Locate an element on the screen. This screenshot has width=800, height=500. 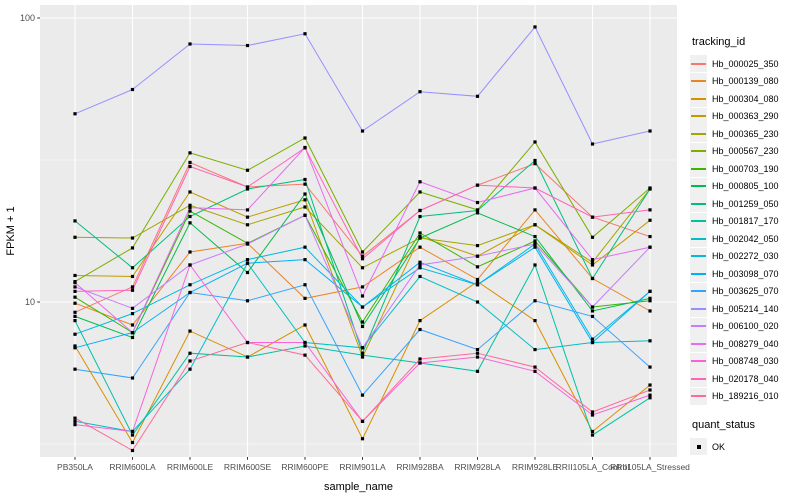
x-axis-tick-label: RRIM928LA is located at coordinates (477, 467).